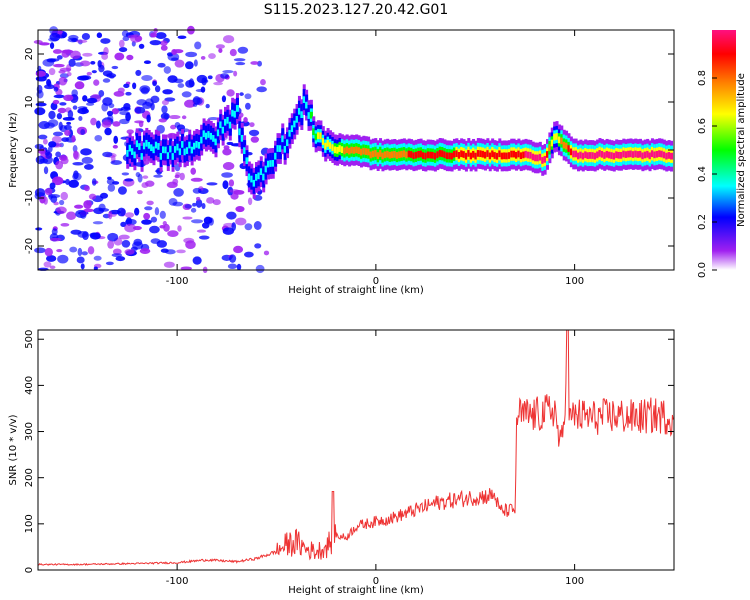 Image resolution: width=750 pixels, height=600 pixels. I want to click on colorbar-ticks: 0.0 0.2 0.4 0.6 0.8, so click(707, 174).